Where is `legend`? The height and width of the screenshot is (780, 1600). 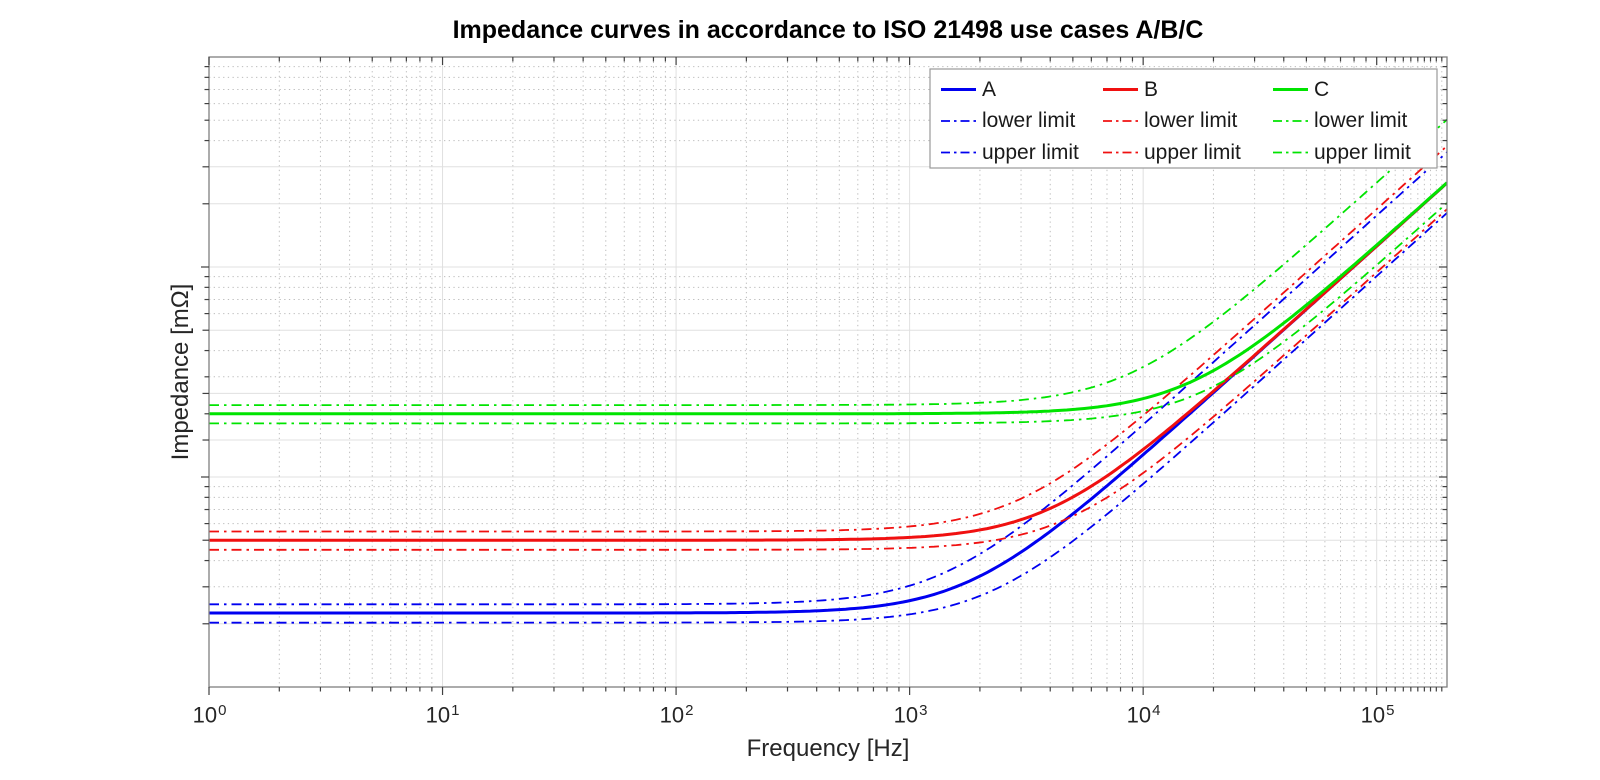 legend is located at coordinates (1183, 118).